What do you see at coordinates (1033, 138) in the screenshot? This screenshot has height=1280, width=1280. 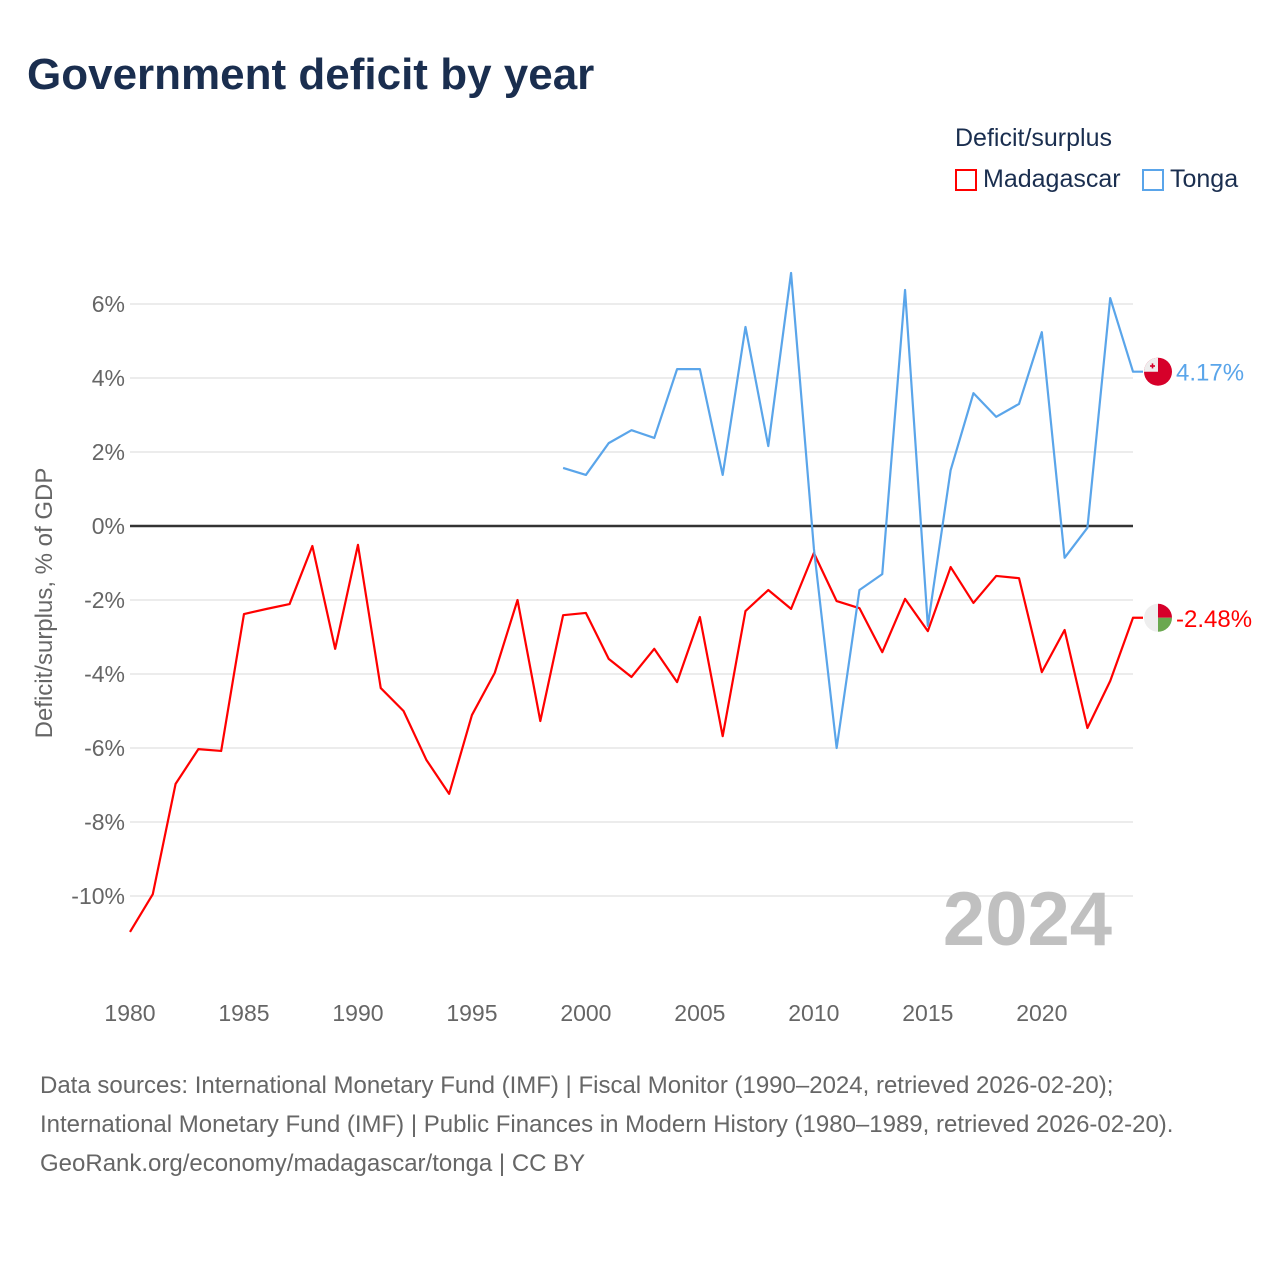 I see `legend-title: Deficit/surplus` at bounding box center [1033, 138].